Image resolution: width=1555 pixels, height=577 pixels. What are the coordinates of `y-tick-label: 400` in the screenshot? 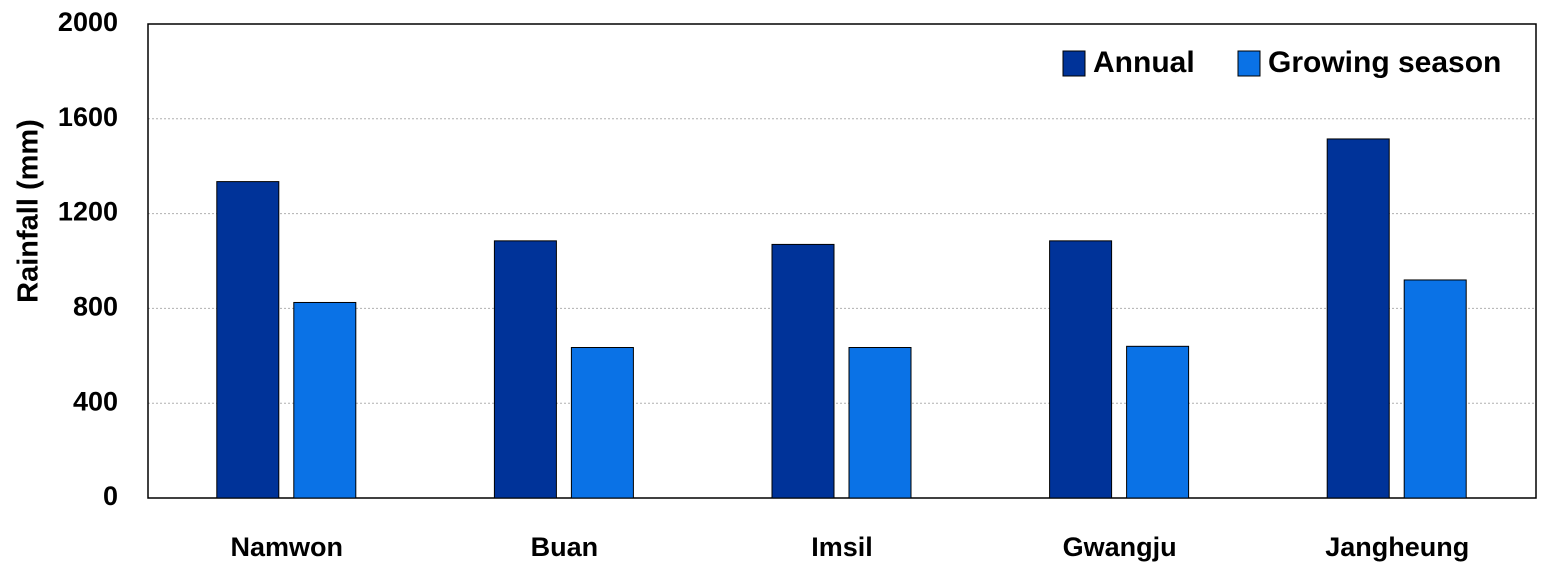 It's located at (95, 401).